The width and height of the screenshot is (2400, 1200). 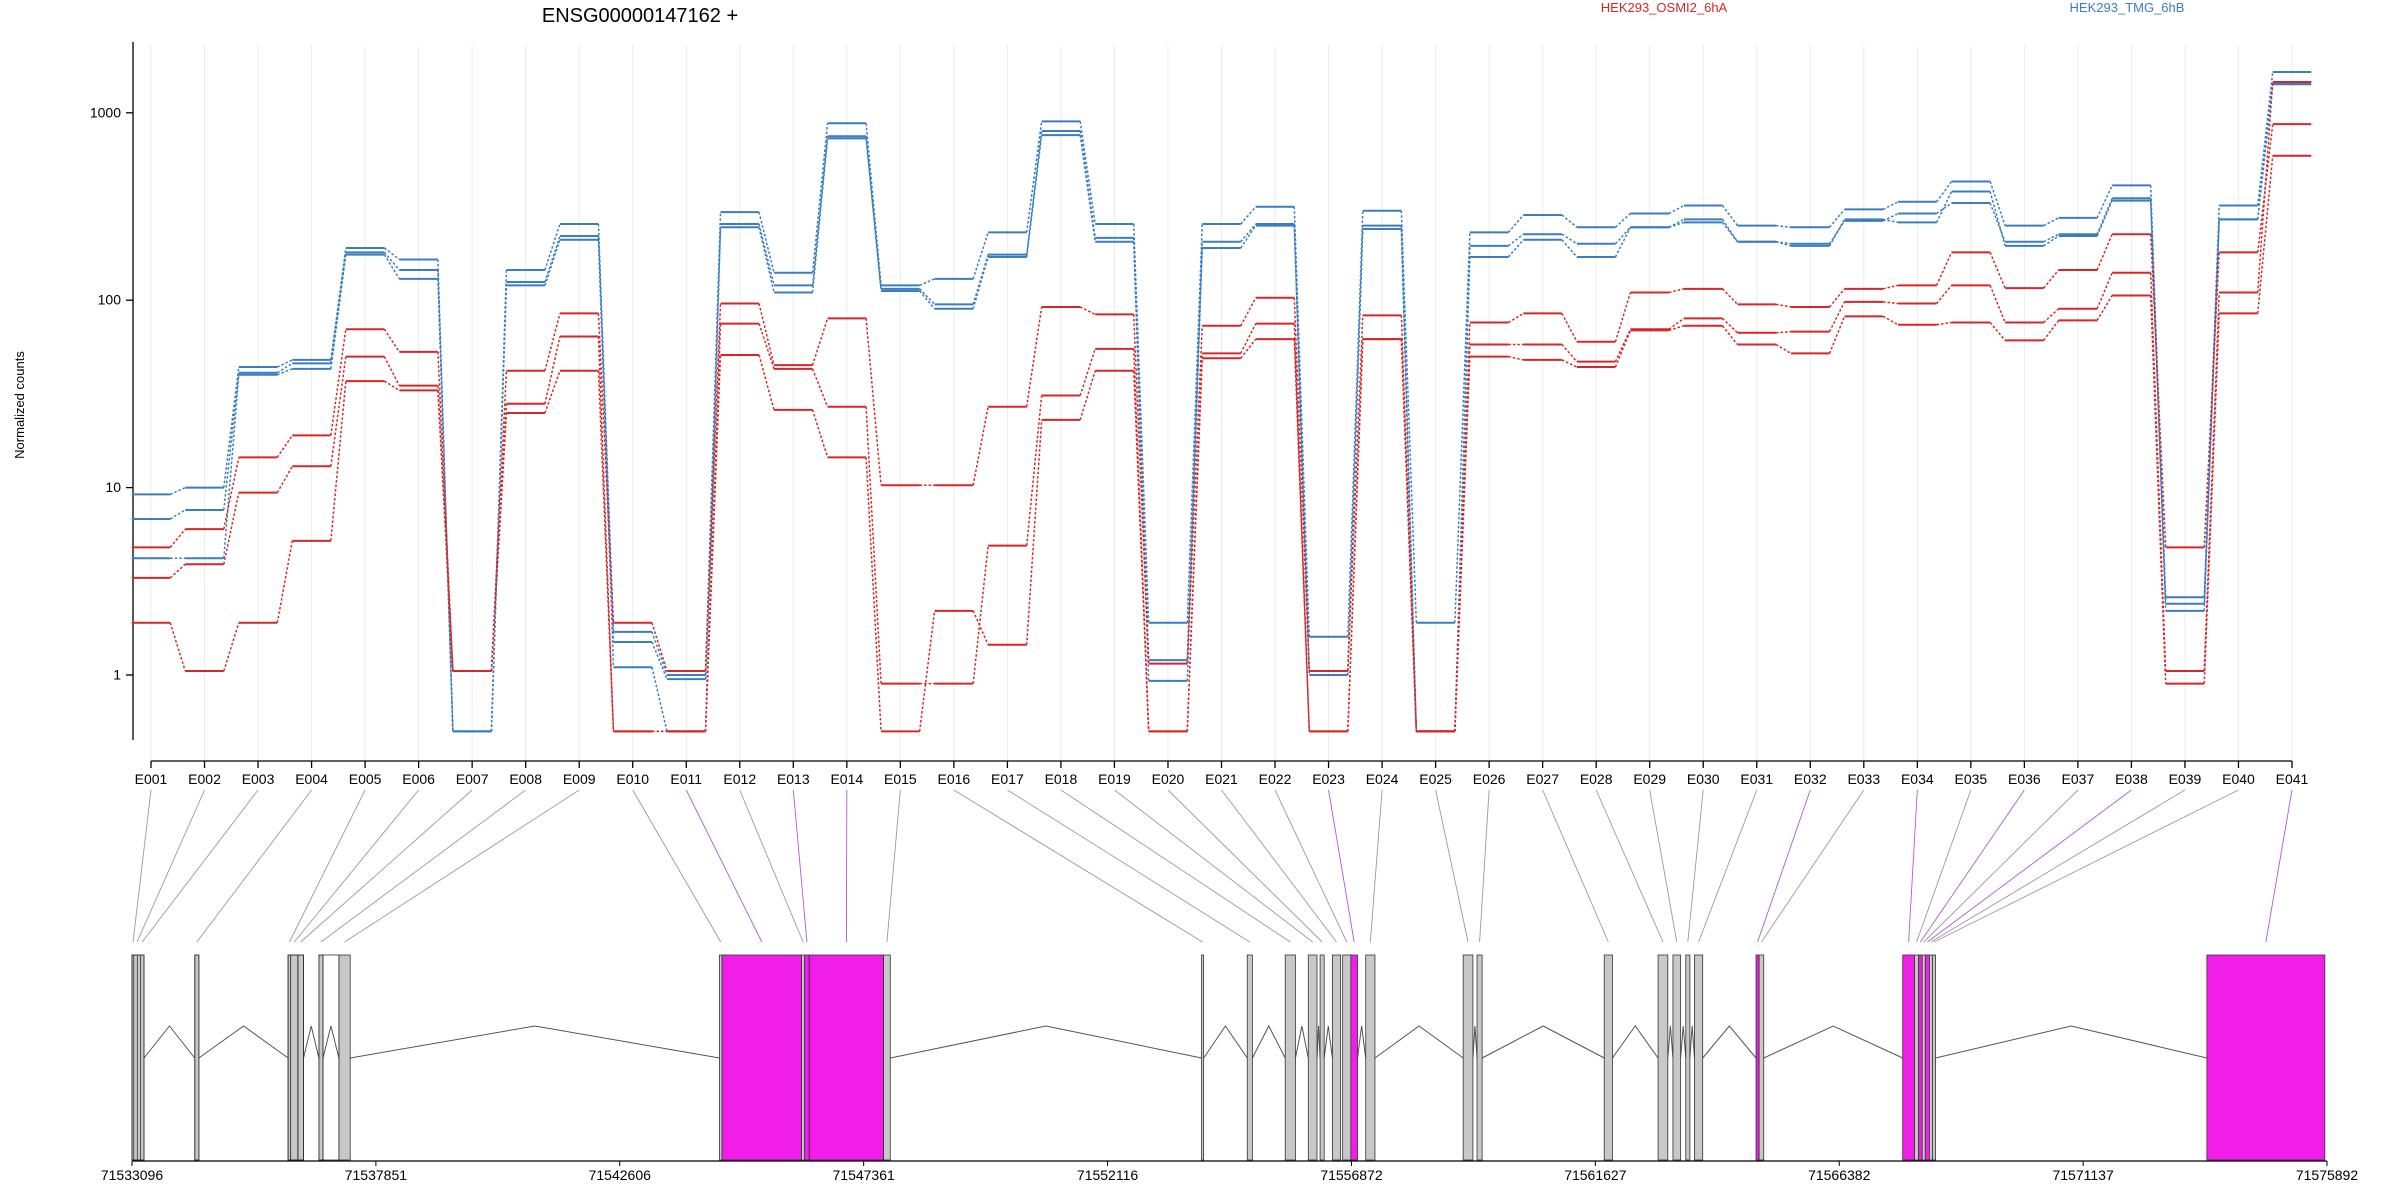 What do you see at coordinates (2082, 1175) in the screenshot?
I see `genome-tick-label: 71571137` at bounding box center [2082, 1175].